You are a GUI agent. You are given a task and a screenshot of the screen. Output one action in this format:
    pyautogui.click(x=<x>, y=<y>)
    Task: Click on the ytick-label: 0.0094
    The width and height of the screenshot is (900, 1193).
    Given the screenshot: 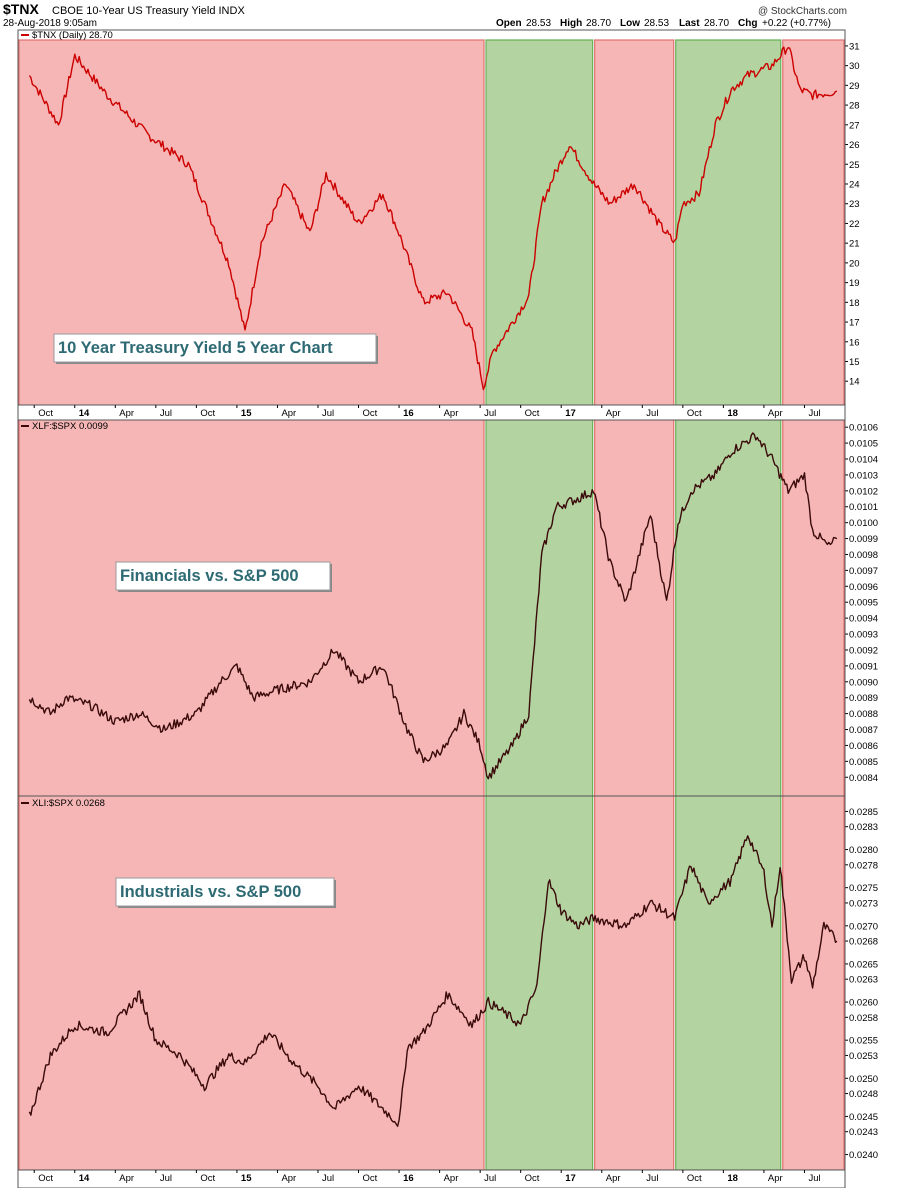 What is the action you would take?
    pyautogui.click(x=863, y=619)
    